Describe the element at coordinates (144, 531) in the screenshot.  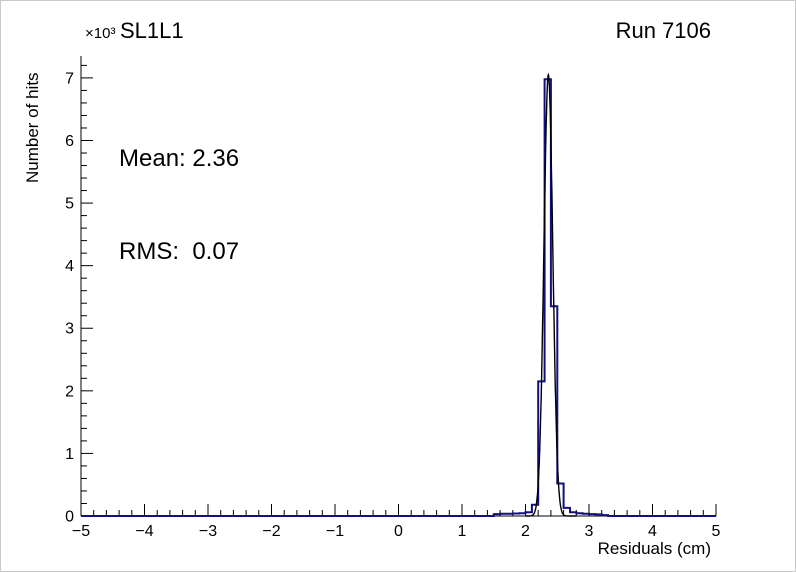
I see `x-tick-label: −4` at that location.